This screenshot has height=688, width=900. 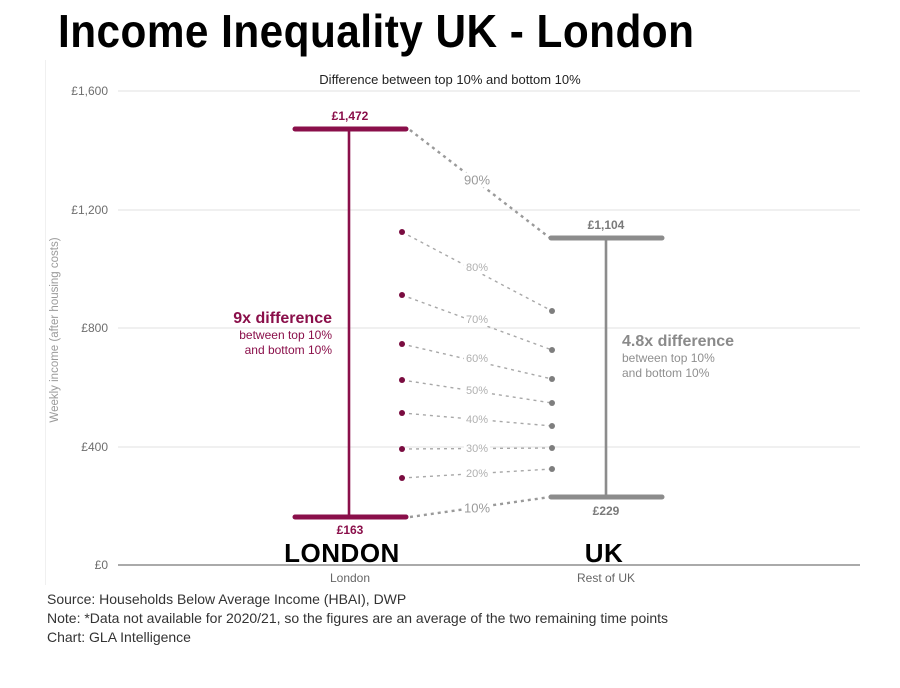 What do you see at coordinates (477, 508) in the screenshot?
I see `percentile-label-10: 10%` at bounding box center [477, 508].